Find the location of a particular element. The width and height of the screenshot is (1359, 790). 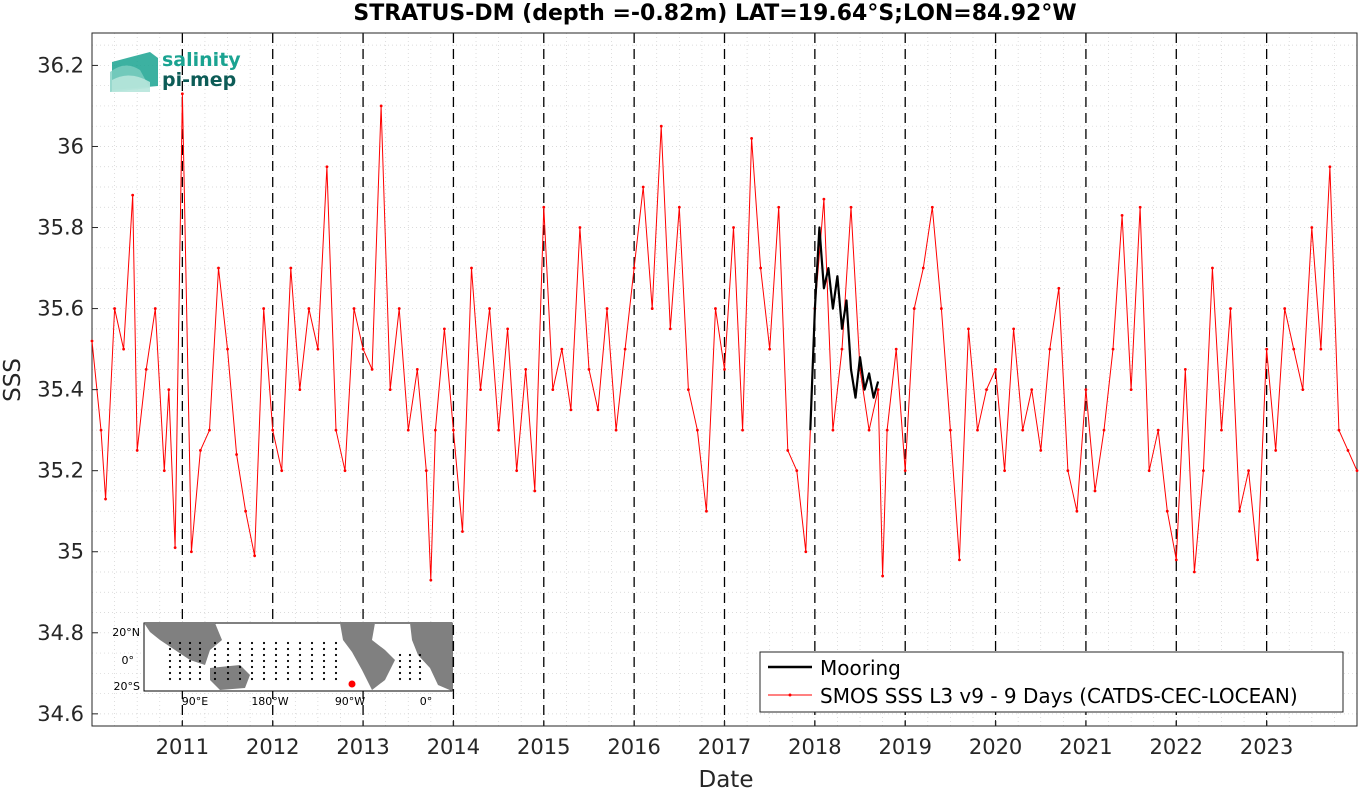

inset-lon-90w: 90°W is located at coordinates (350, 701).